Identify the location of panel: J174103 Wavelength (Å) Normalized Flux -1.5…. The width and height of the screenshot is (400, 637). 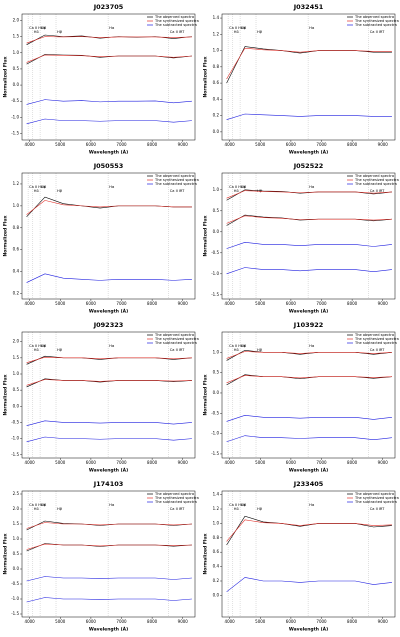
(101, 556).